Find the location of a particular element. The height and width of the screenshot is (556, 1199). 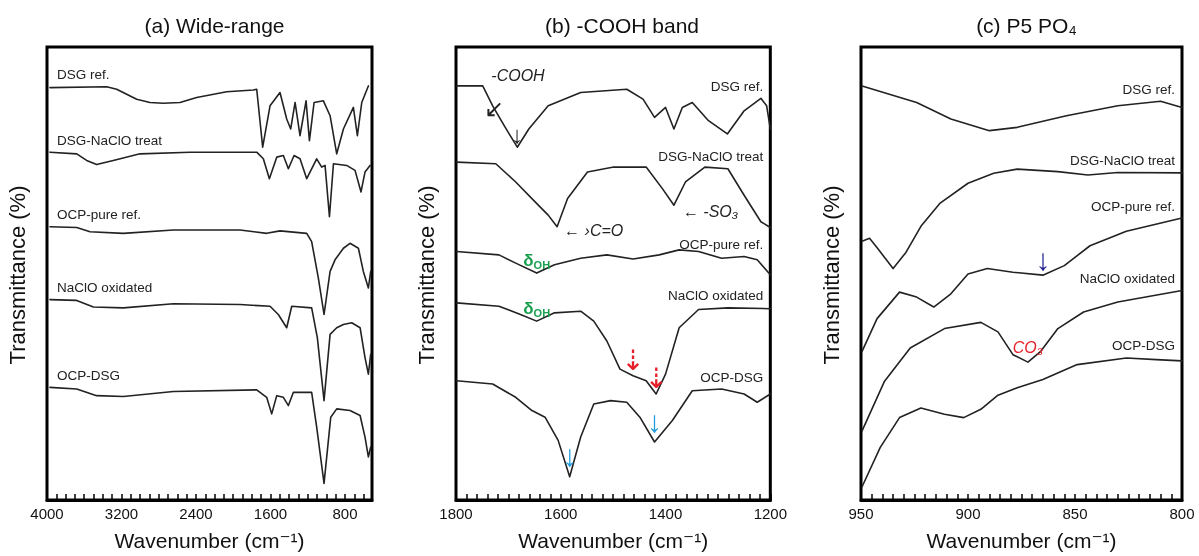

text: -COOH is located at coordinates (518, 75).